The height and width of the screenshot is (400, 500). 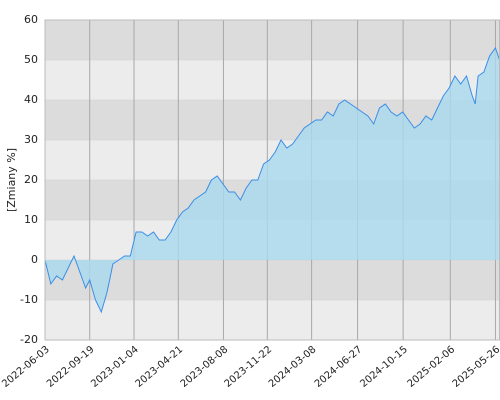 What do you see at coordinates (29, 339) in the screenshot?
I see `y-tick-label: -20` at bounding box center [29, 339].